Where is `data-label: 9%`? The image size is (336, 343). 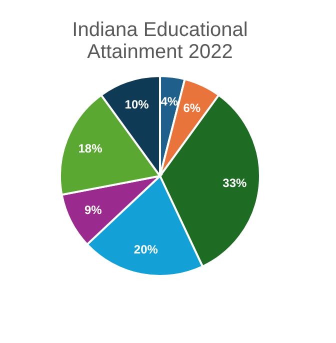 data-label: 9% is located at coordinates (93, 210).